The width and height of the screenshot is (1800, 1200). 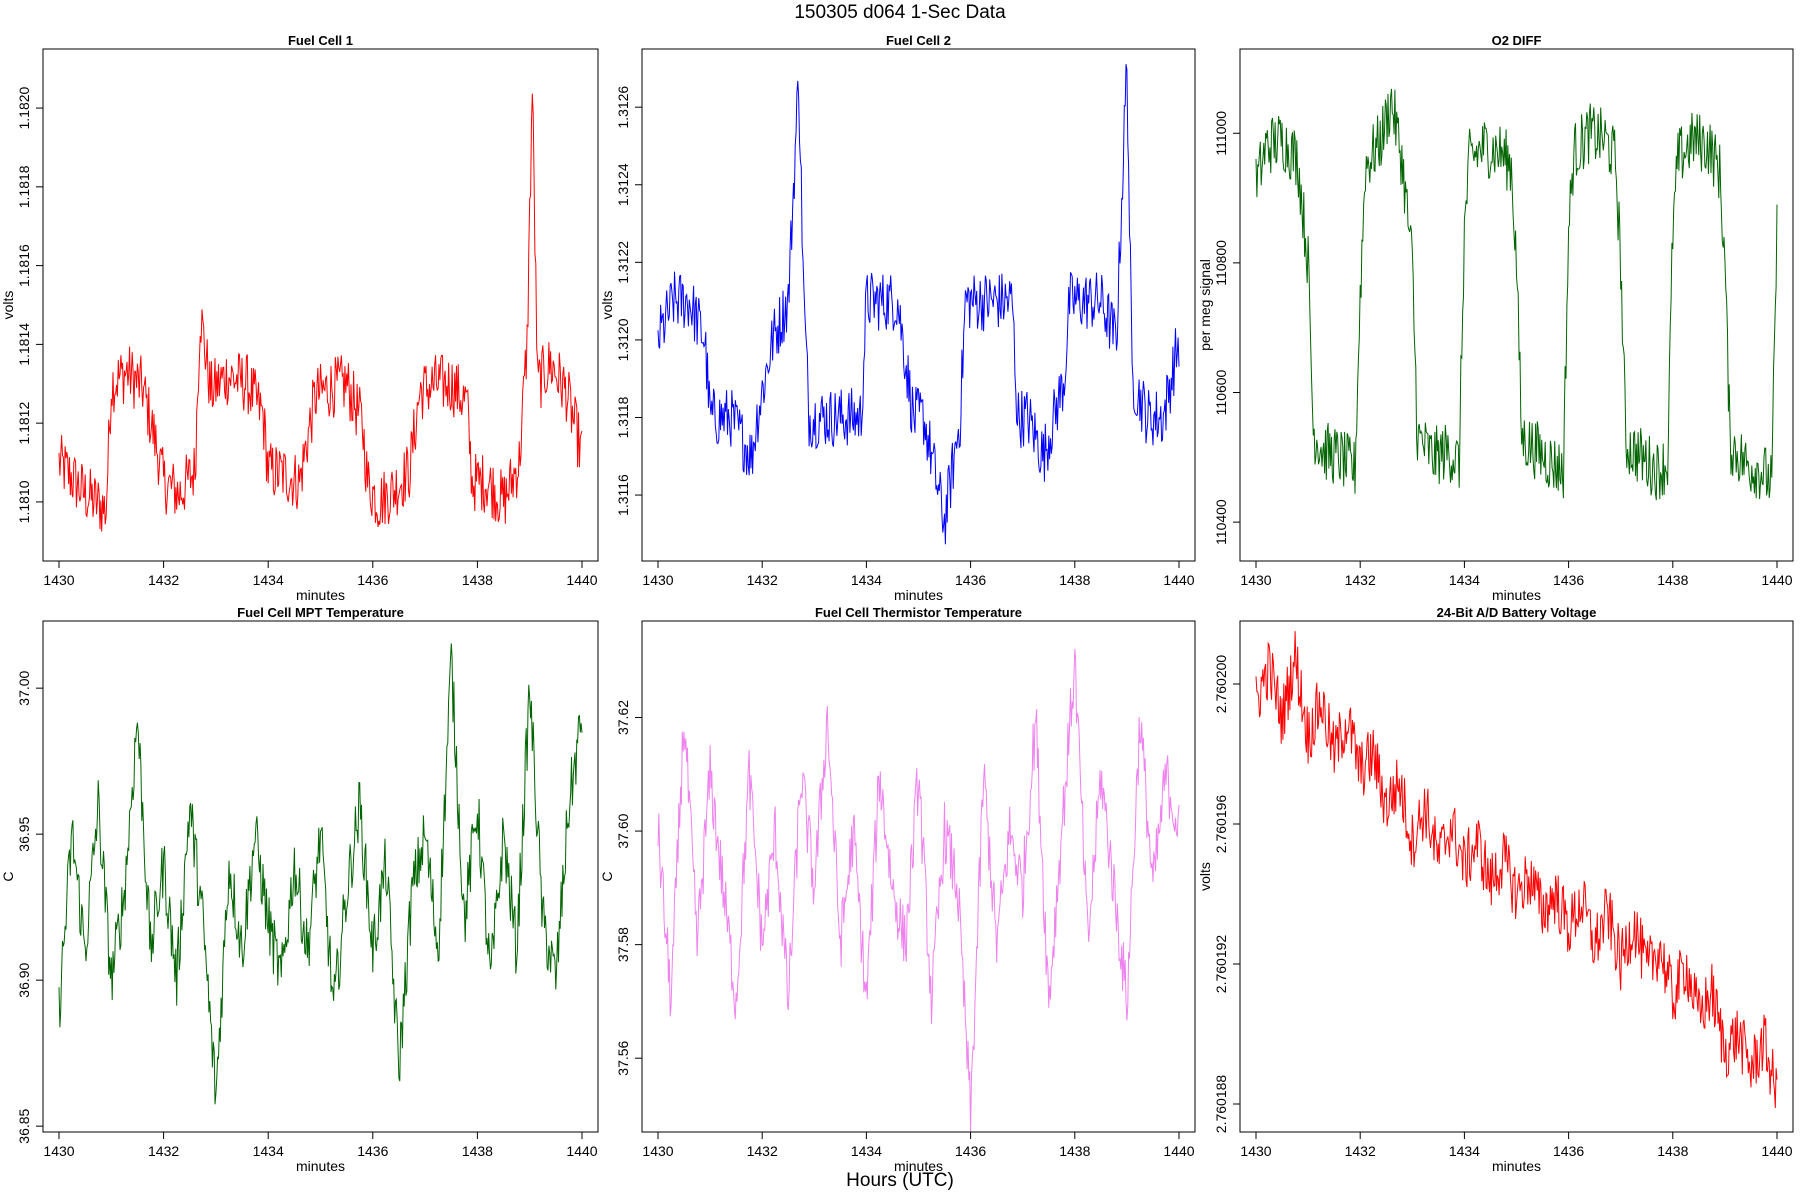 What do you see at coordinates (24, 344) in the screenshot?
I see `panel-1-ytick-label: 1.1814` at bounding box center [24, 344].